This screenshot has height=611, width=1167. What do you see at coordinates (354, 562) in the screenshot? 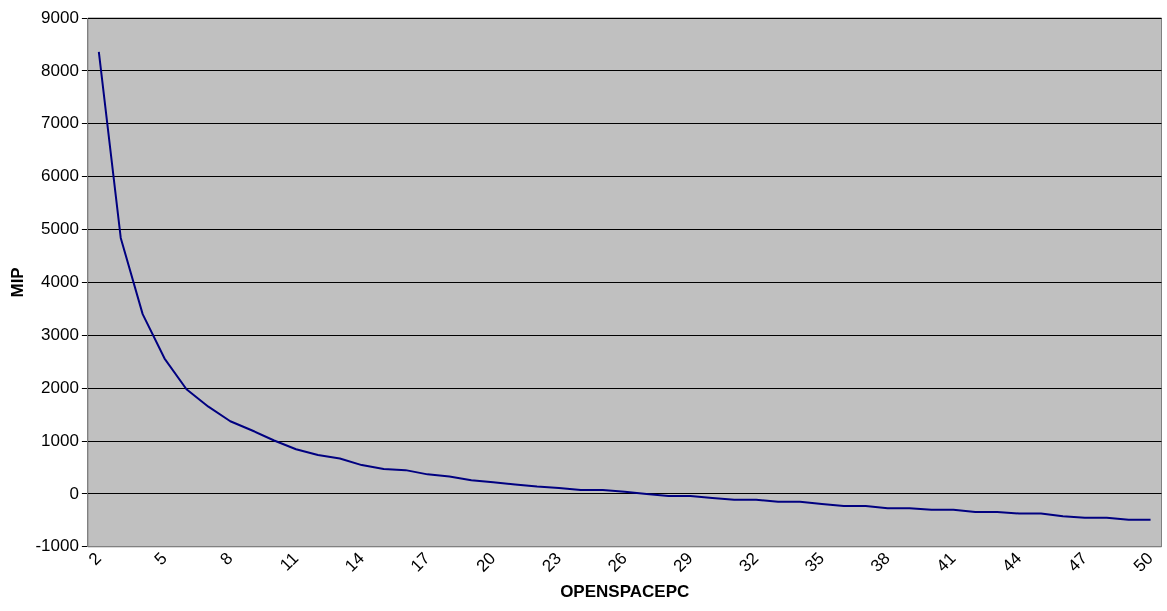
I see `x-tick-label: 14` at bounding box center [354, 562].